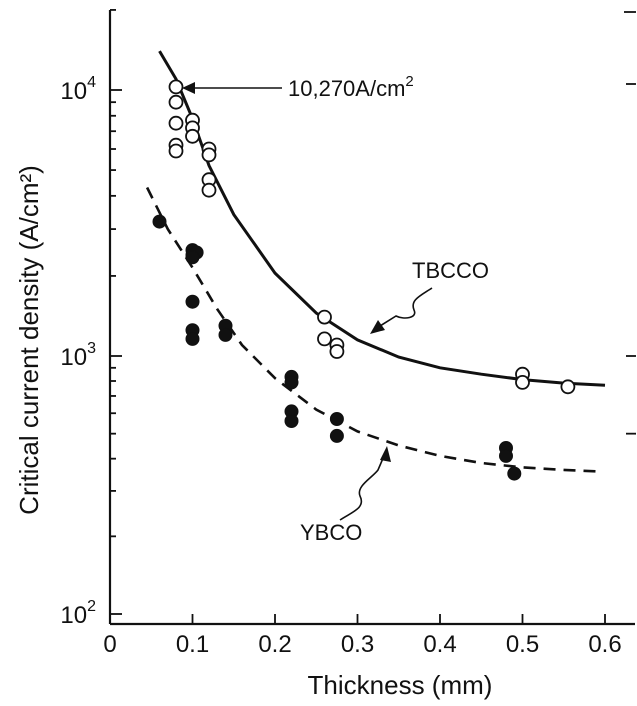 This screenshot has width=637, height=706. I want to click on tbcco-leader, so click(406, 307).